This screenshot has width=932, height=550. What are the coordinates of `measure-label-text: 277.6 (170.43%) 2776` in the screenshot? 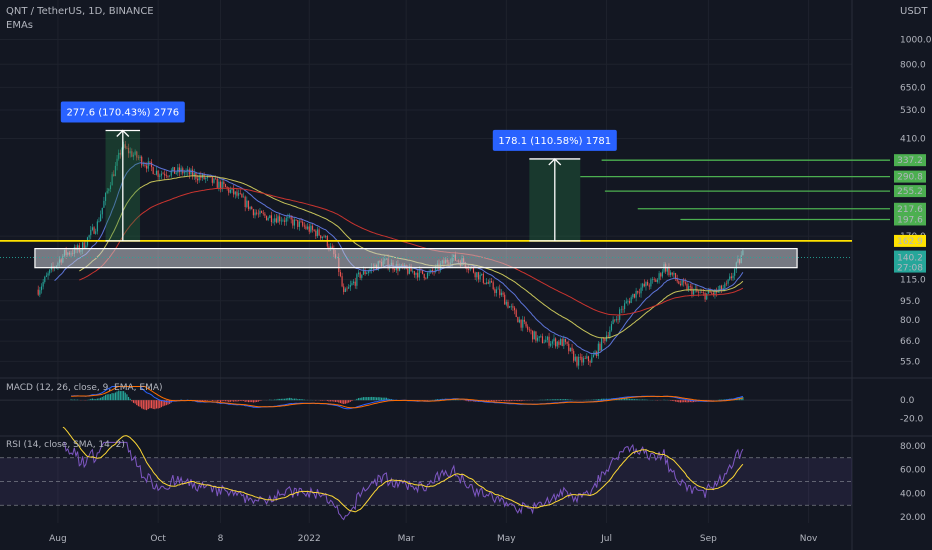 It's located at (122, 113).